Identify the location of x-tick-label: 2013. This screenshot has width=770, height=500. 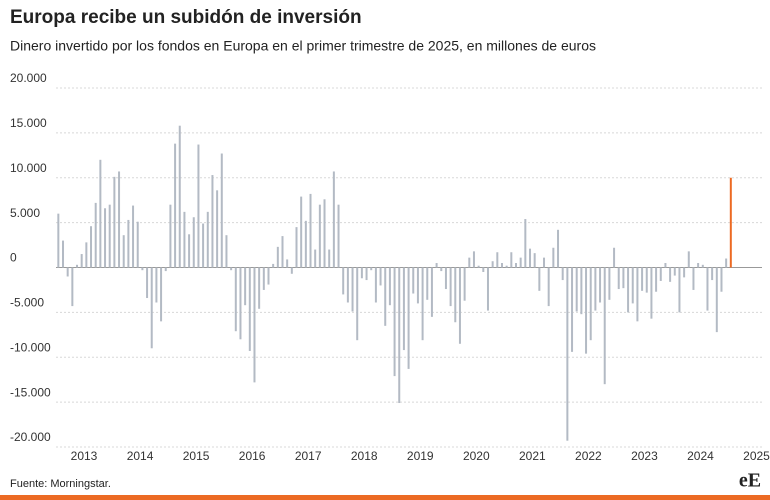
(84, 456).